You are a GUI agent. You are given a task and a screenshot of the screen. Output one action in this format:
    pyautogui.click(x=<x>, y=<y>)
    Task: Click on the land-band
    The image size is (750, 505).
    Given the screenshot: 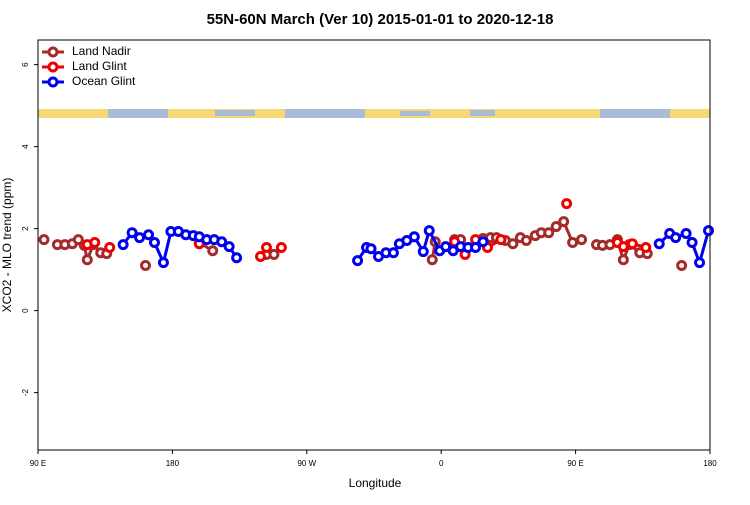 What is the action you would take?
    pyautogui.click(x=374, y=113)
    